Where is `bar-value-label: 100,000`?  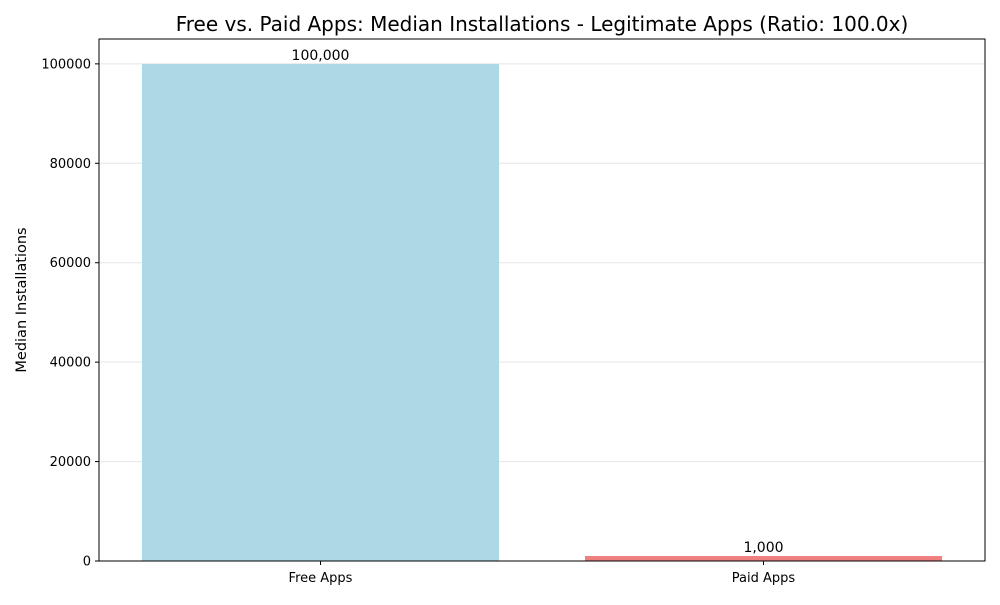
bar-value-label: 100,000 is located at coordinates (321, 56).